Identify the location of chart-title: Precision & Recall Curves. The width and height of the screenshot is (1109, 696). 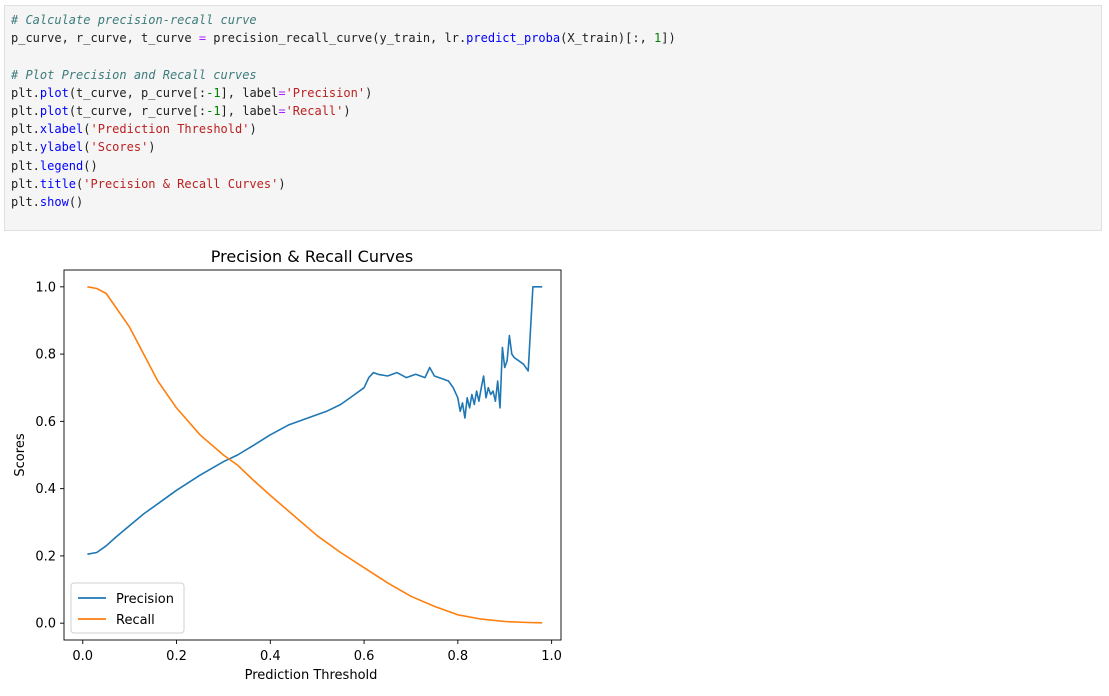
(312, 256).